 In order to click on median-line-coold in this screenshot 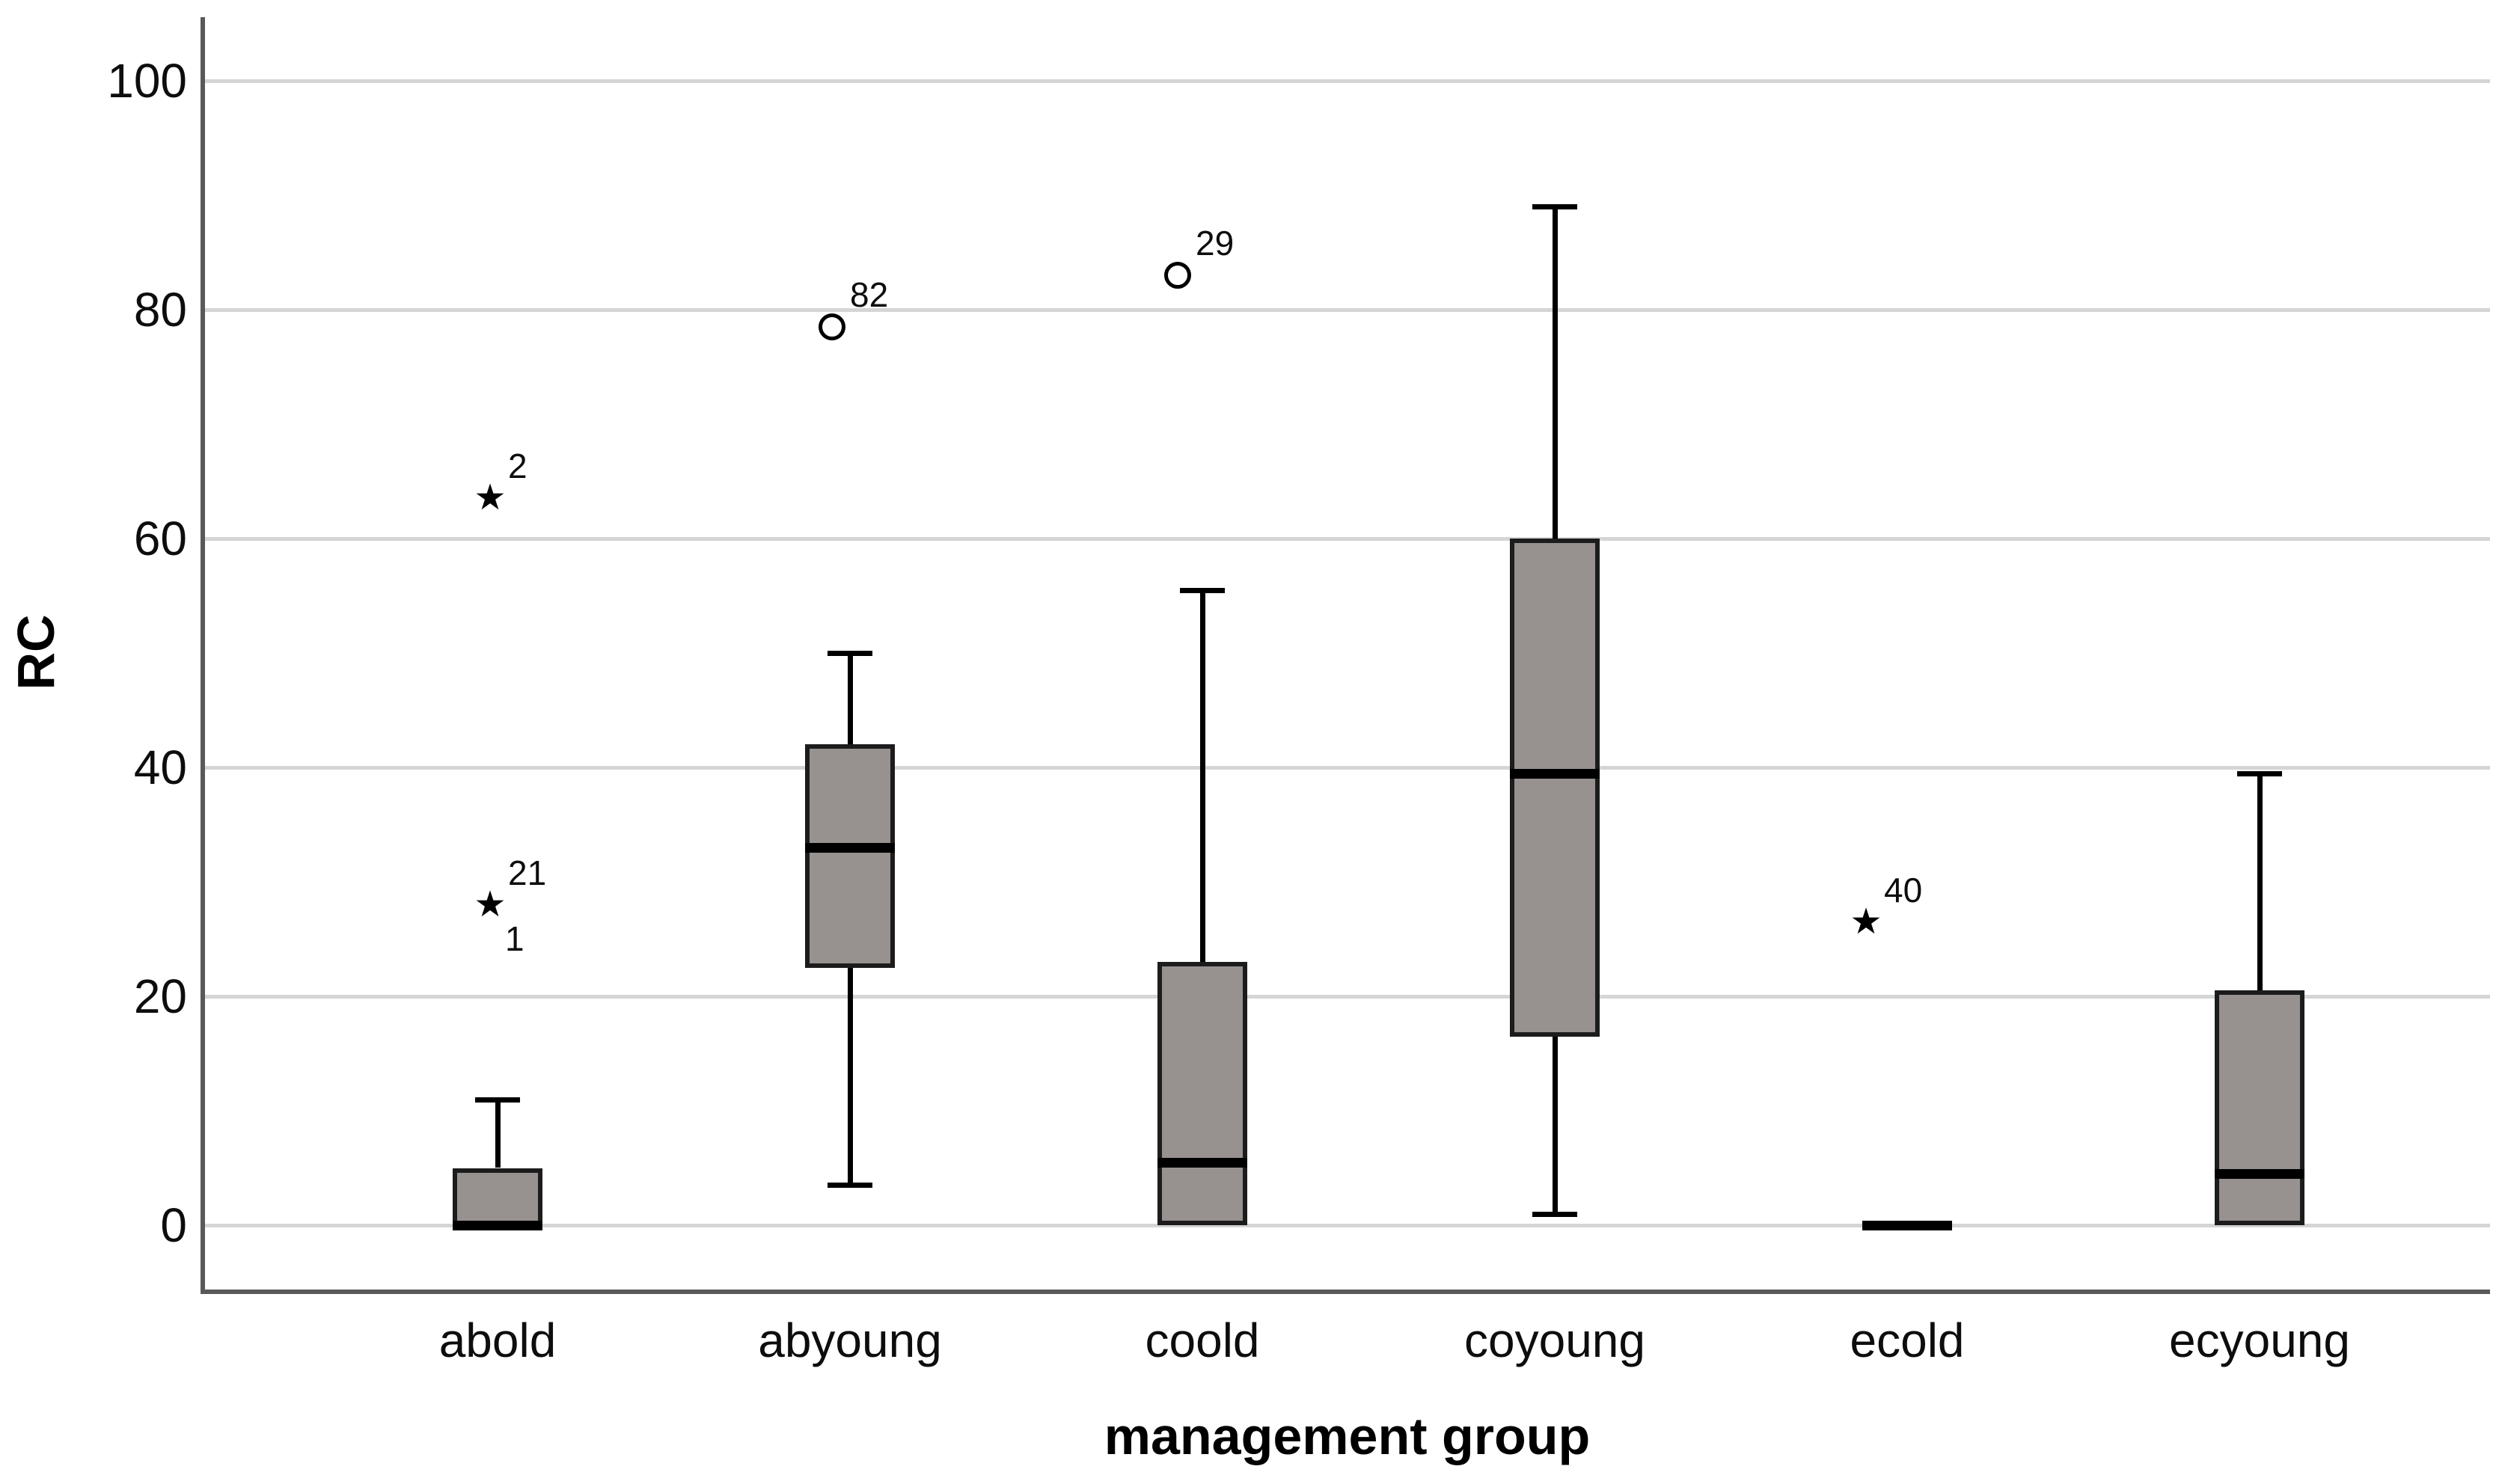, I will do `click(1202, 1162)`.